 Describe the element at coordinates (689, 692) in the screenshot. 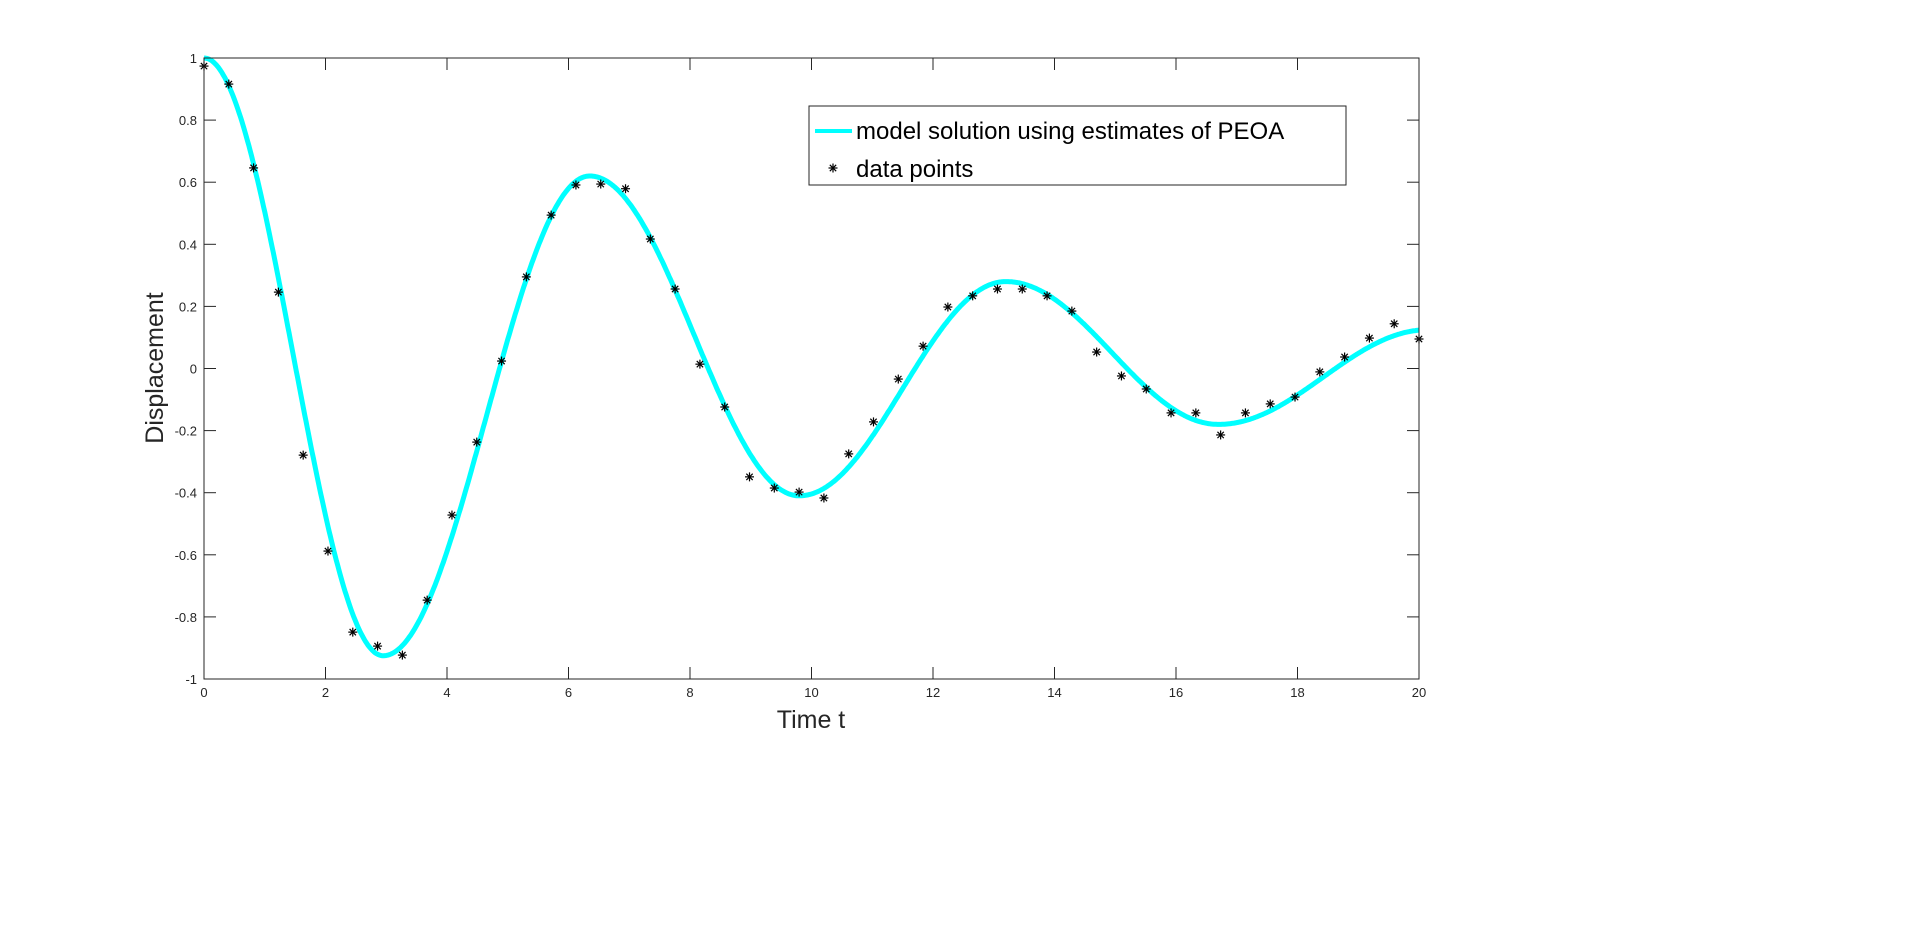

I see `x-tick-label: 8` at that location.